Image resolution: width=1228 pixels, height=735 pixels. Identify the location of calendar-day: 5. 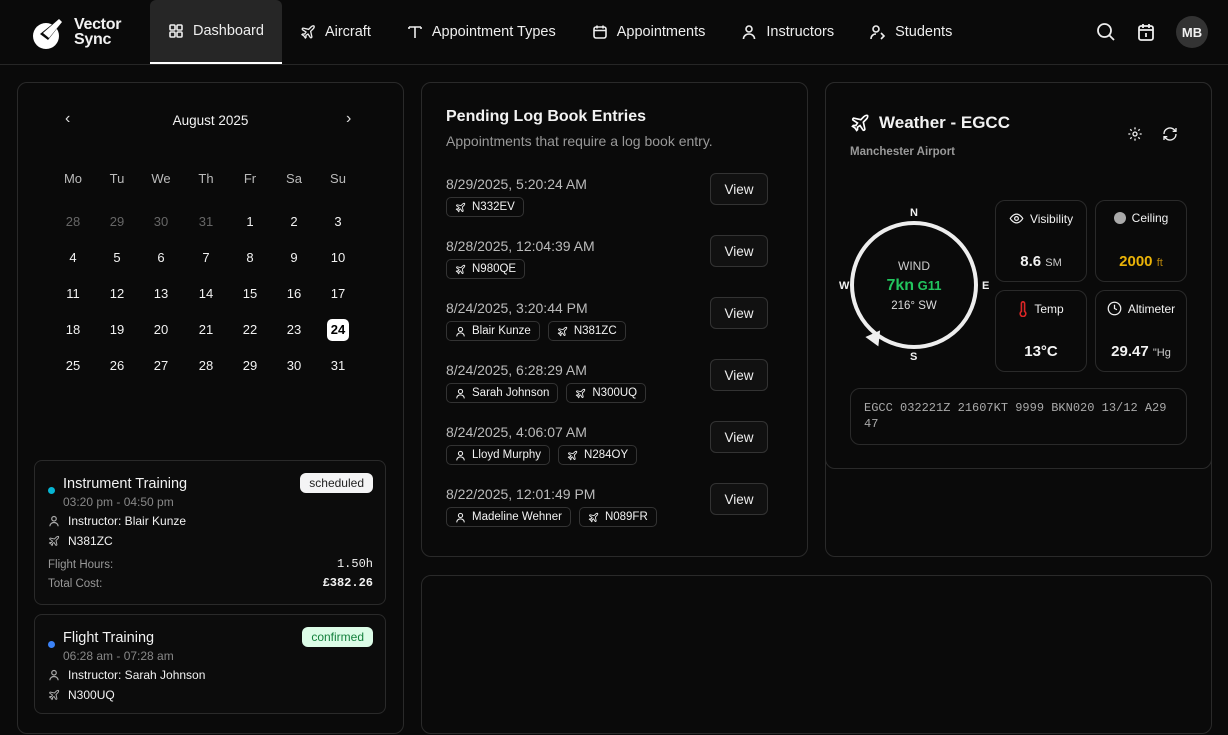
(117, 257).